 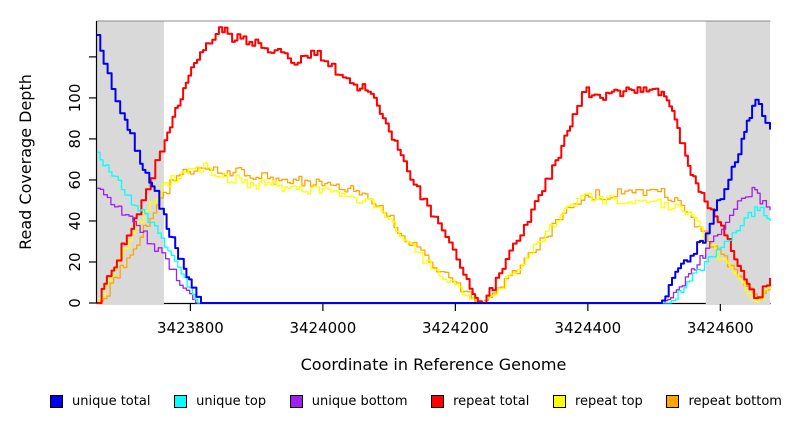 I want to click on legend-item-unique-top: unique top, so click(x=220, y=401).